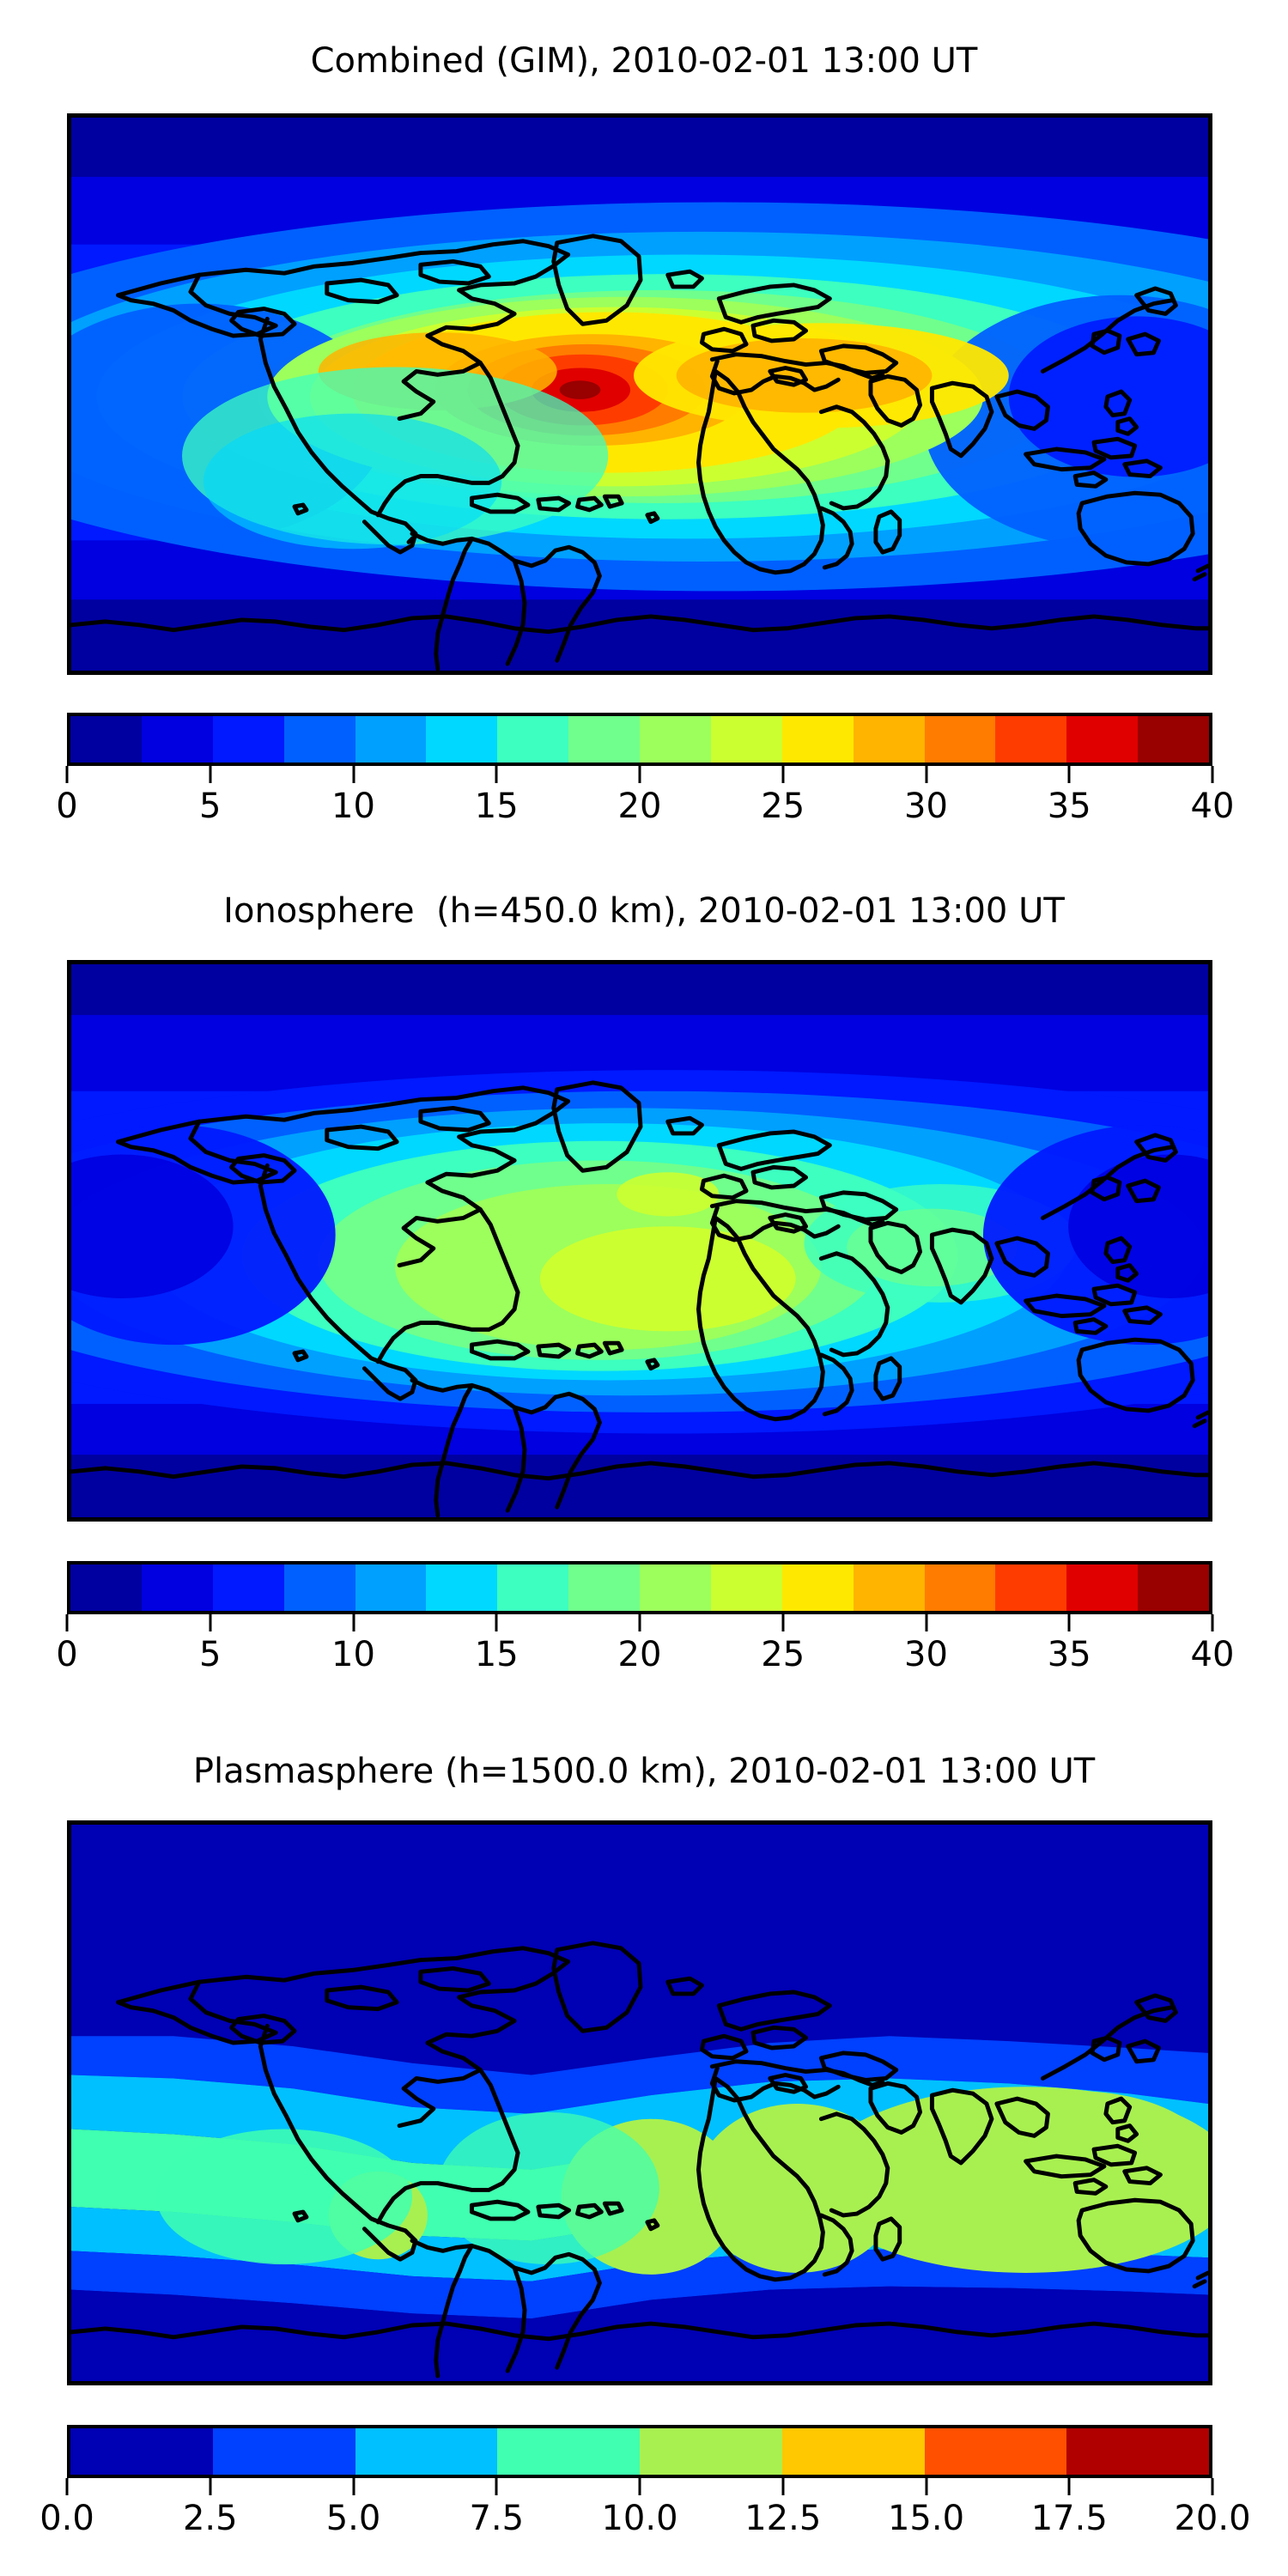  I want to click on colorbar-plasmasphere-bands, so click(640, 2451).